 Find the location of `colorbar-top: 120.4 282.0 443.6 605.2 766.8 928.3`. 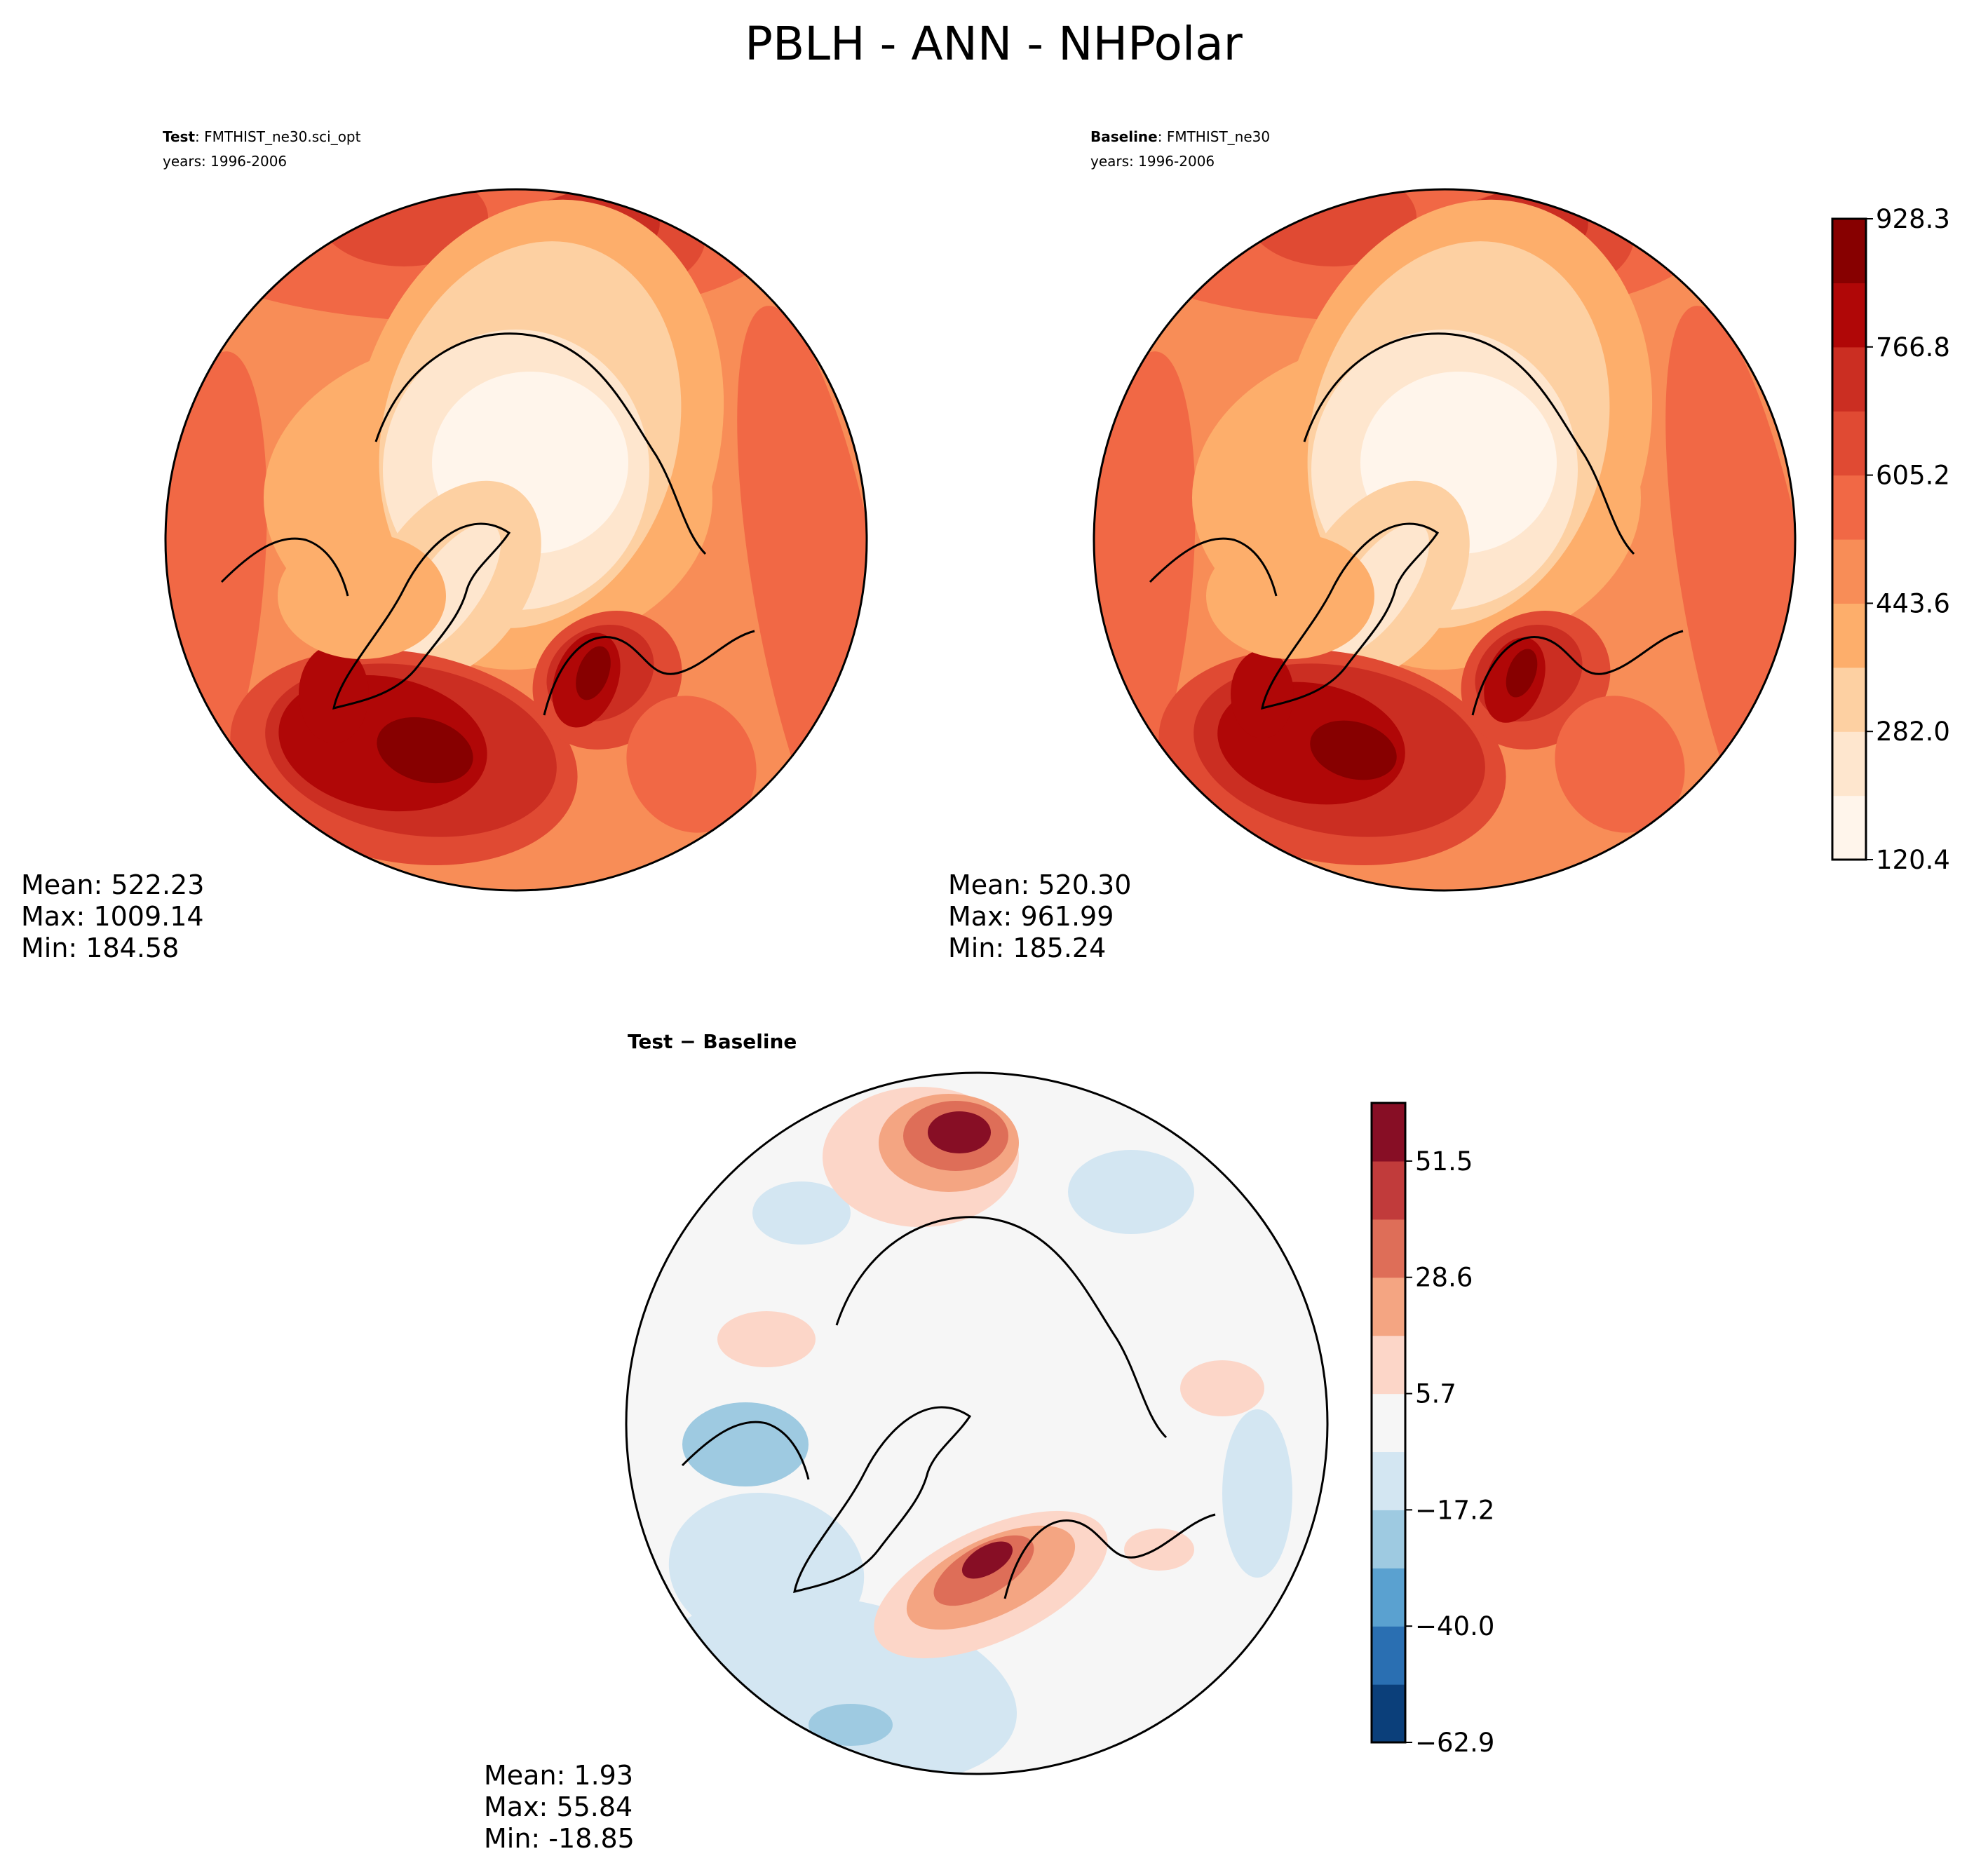

colorbar-top: 120.4 282.0 443.6 605.2 766.8 928.3 is located at coordinates (1890, 539).